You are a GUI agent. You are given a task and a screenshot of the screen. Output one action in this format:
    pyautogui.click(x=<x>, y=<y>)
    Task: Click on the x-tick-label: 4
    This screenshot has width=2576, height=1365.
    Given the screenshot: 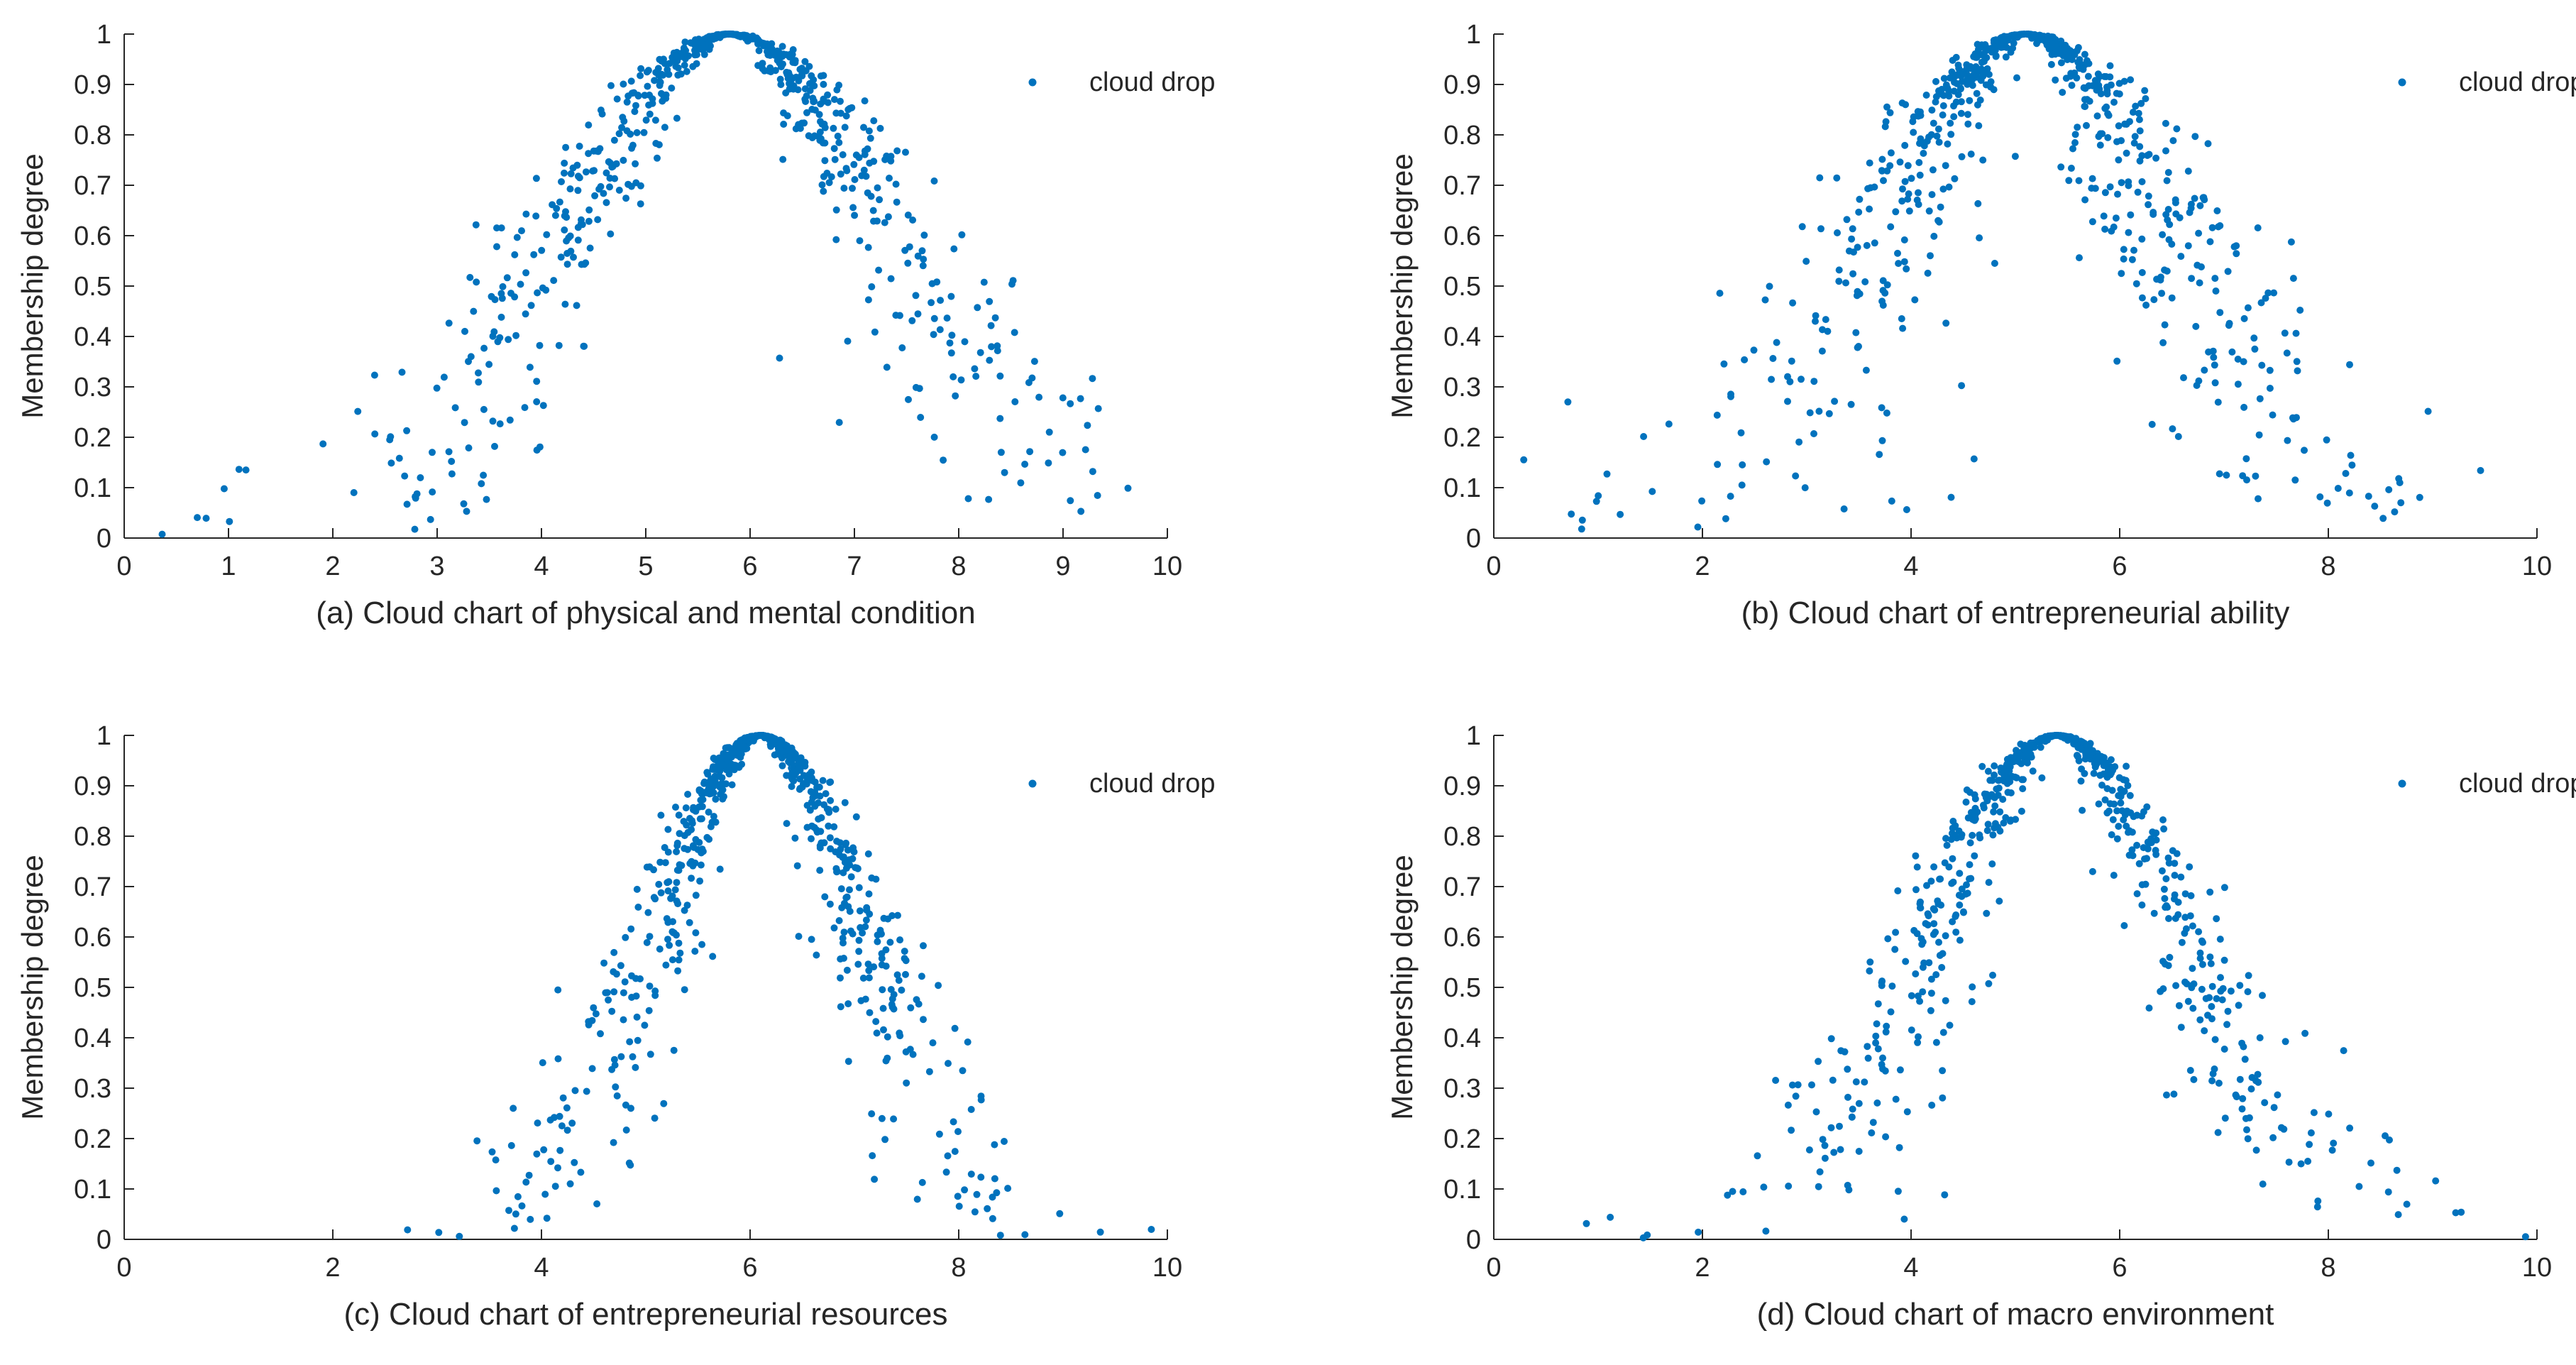 What is the action you would take?
    pyautogui.click(x=541, y=567)
    